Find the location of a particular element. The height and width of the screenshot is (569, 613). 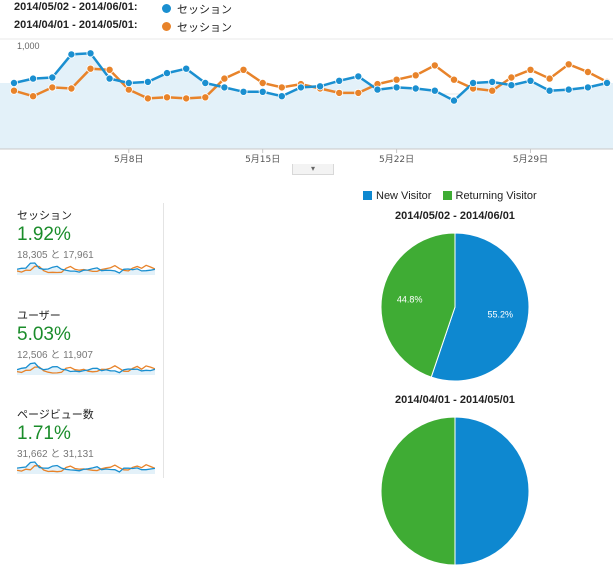

pie-legend: New Visitor Returning Visitor is located at coordinates (454, 196).